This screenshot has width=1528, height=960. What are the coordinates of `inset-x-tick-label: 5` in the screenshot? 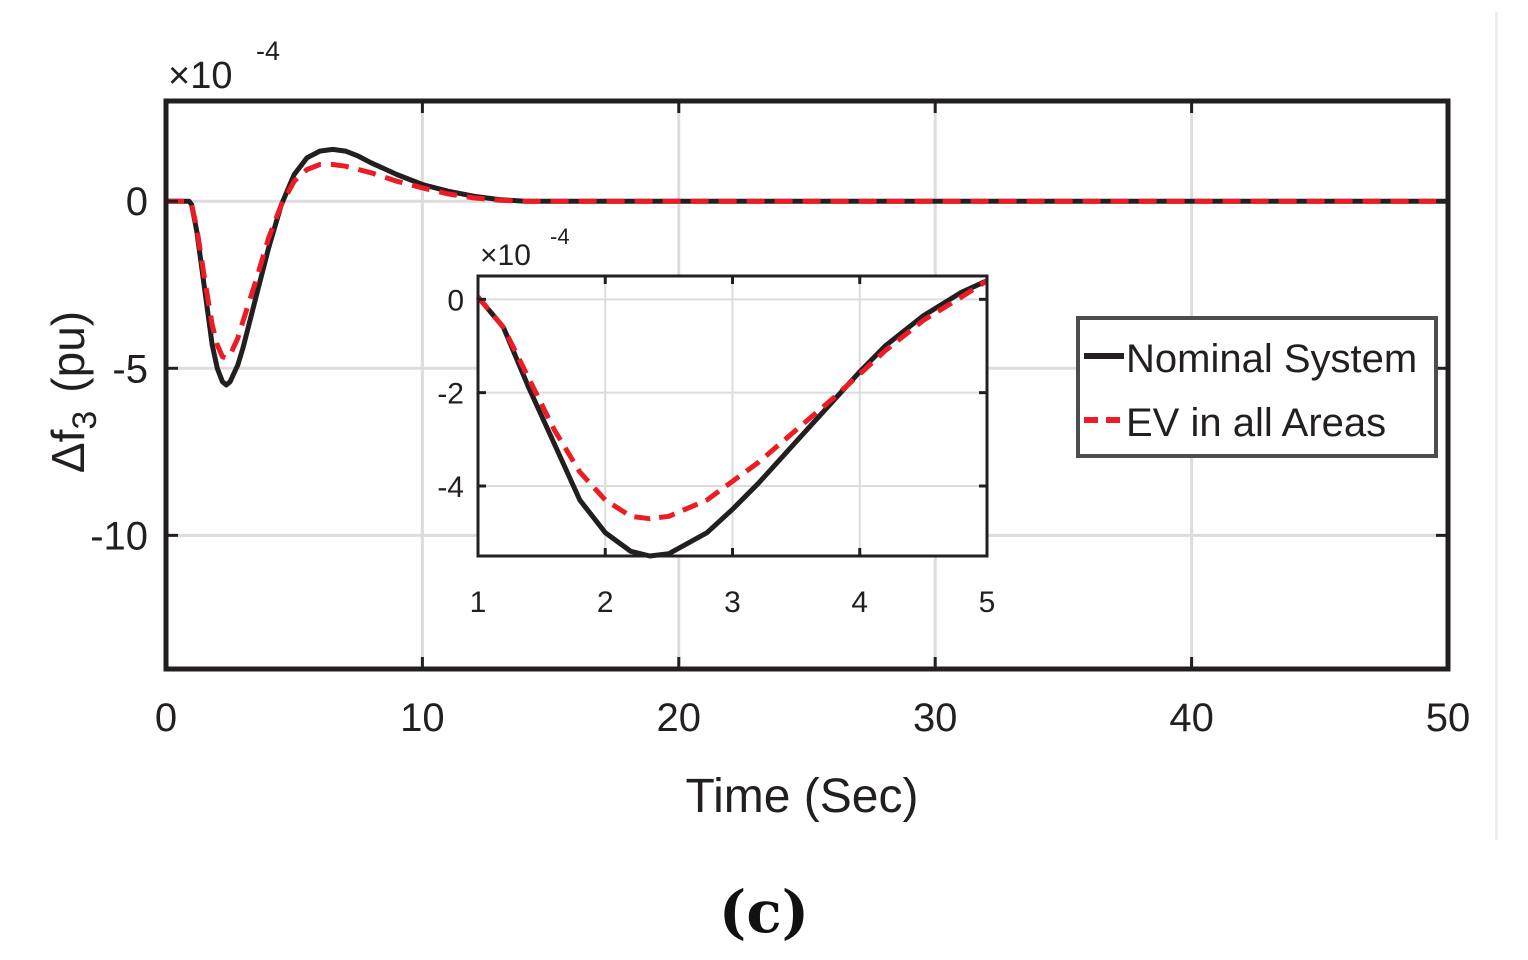 It's located at (987, 602).